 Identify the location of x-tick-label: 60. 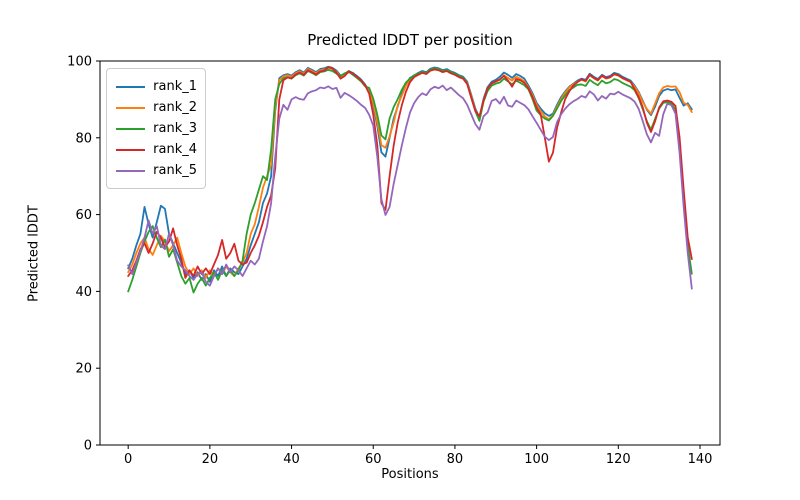
(373, 459).